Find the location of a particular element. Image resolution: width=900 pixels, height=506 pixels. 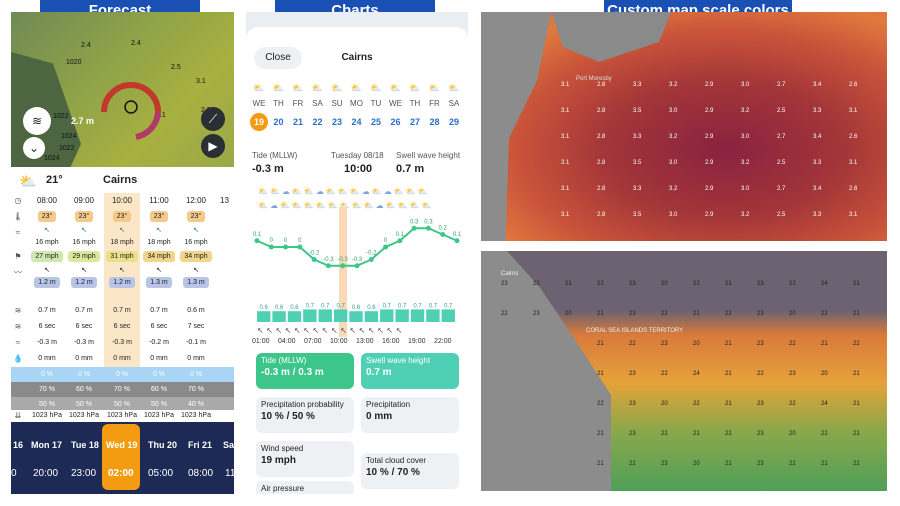

day-label: Sa is located at coordinates (228, 445).